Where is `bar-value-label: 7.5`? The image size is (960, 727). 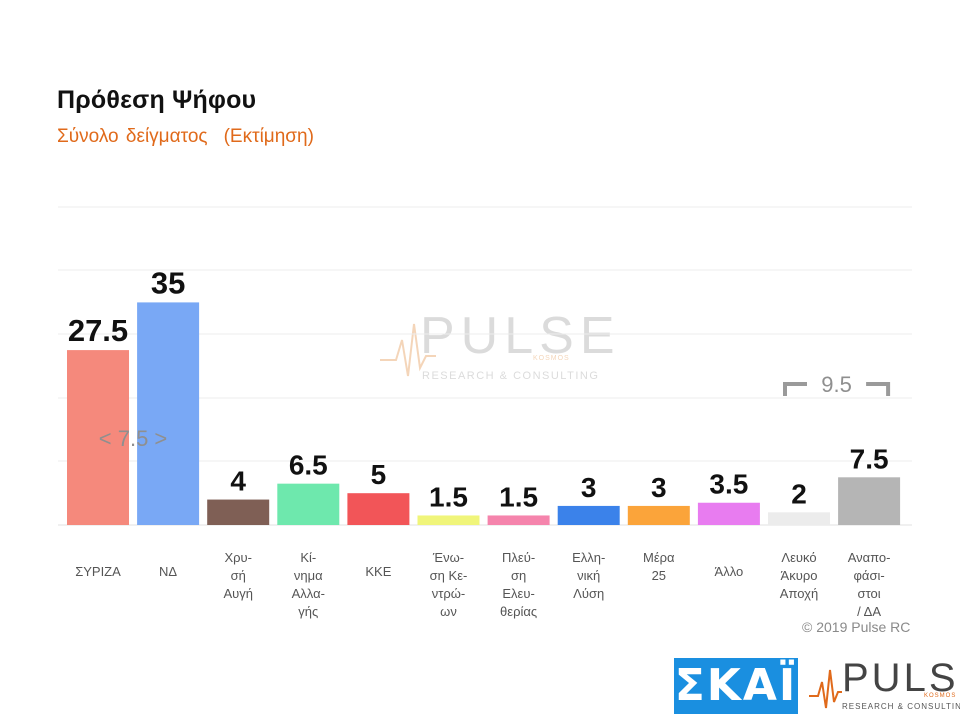
bar-value-label: 7.5 is located at coordinates (869, 458).